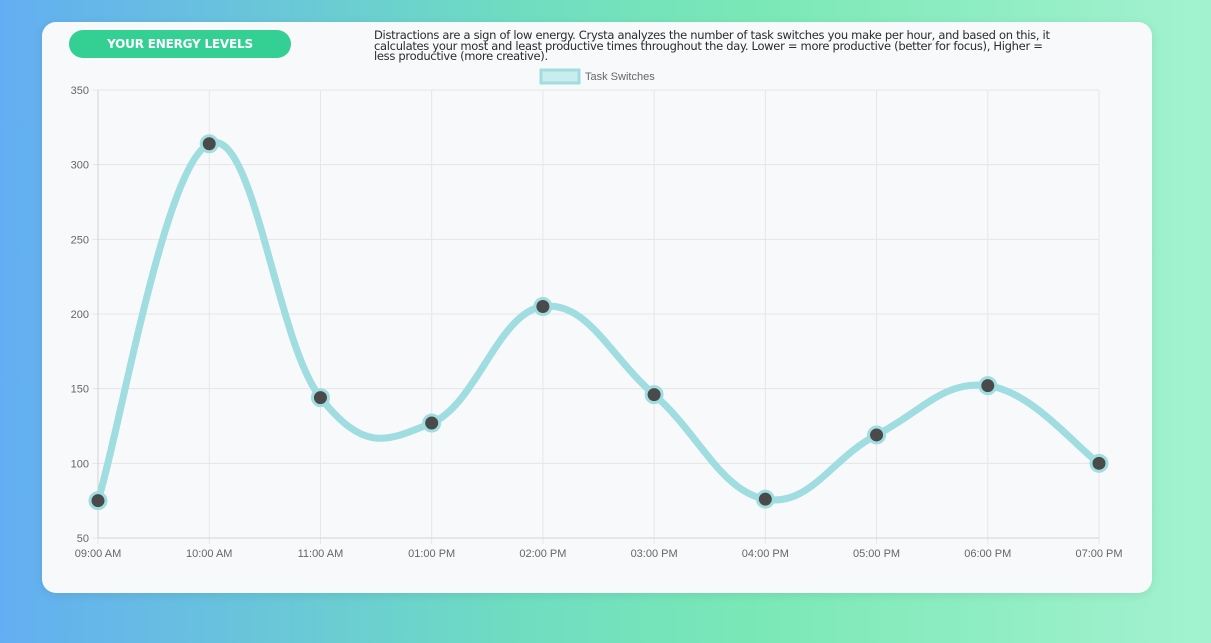 Image resolution: width=1211 pixels, height=643 pixels. Describe the element at coordinates (542, 554) in the screenshot. I see `x-tick-label: 02:00 PM` at that location.